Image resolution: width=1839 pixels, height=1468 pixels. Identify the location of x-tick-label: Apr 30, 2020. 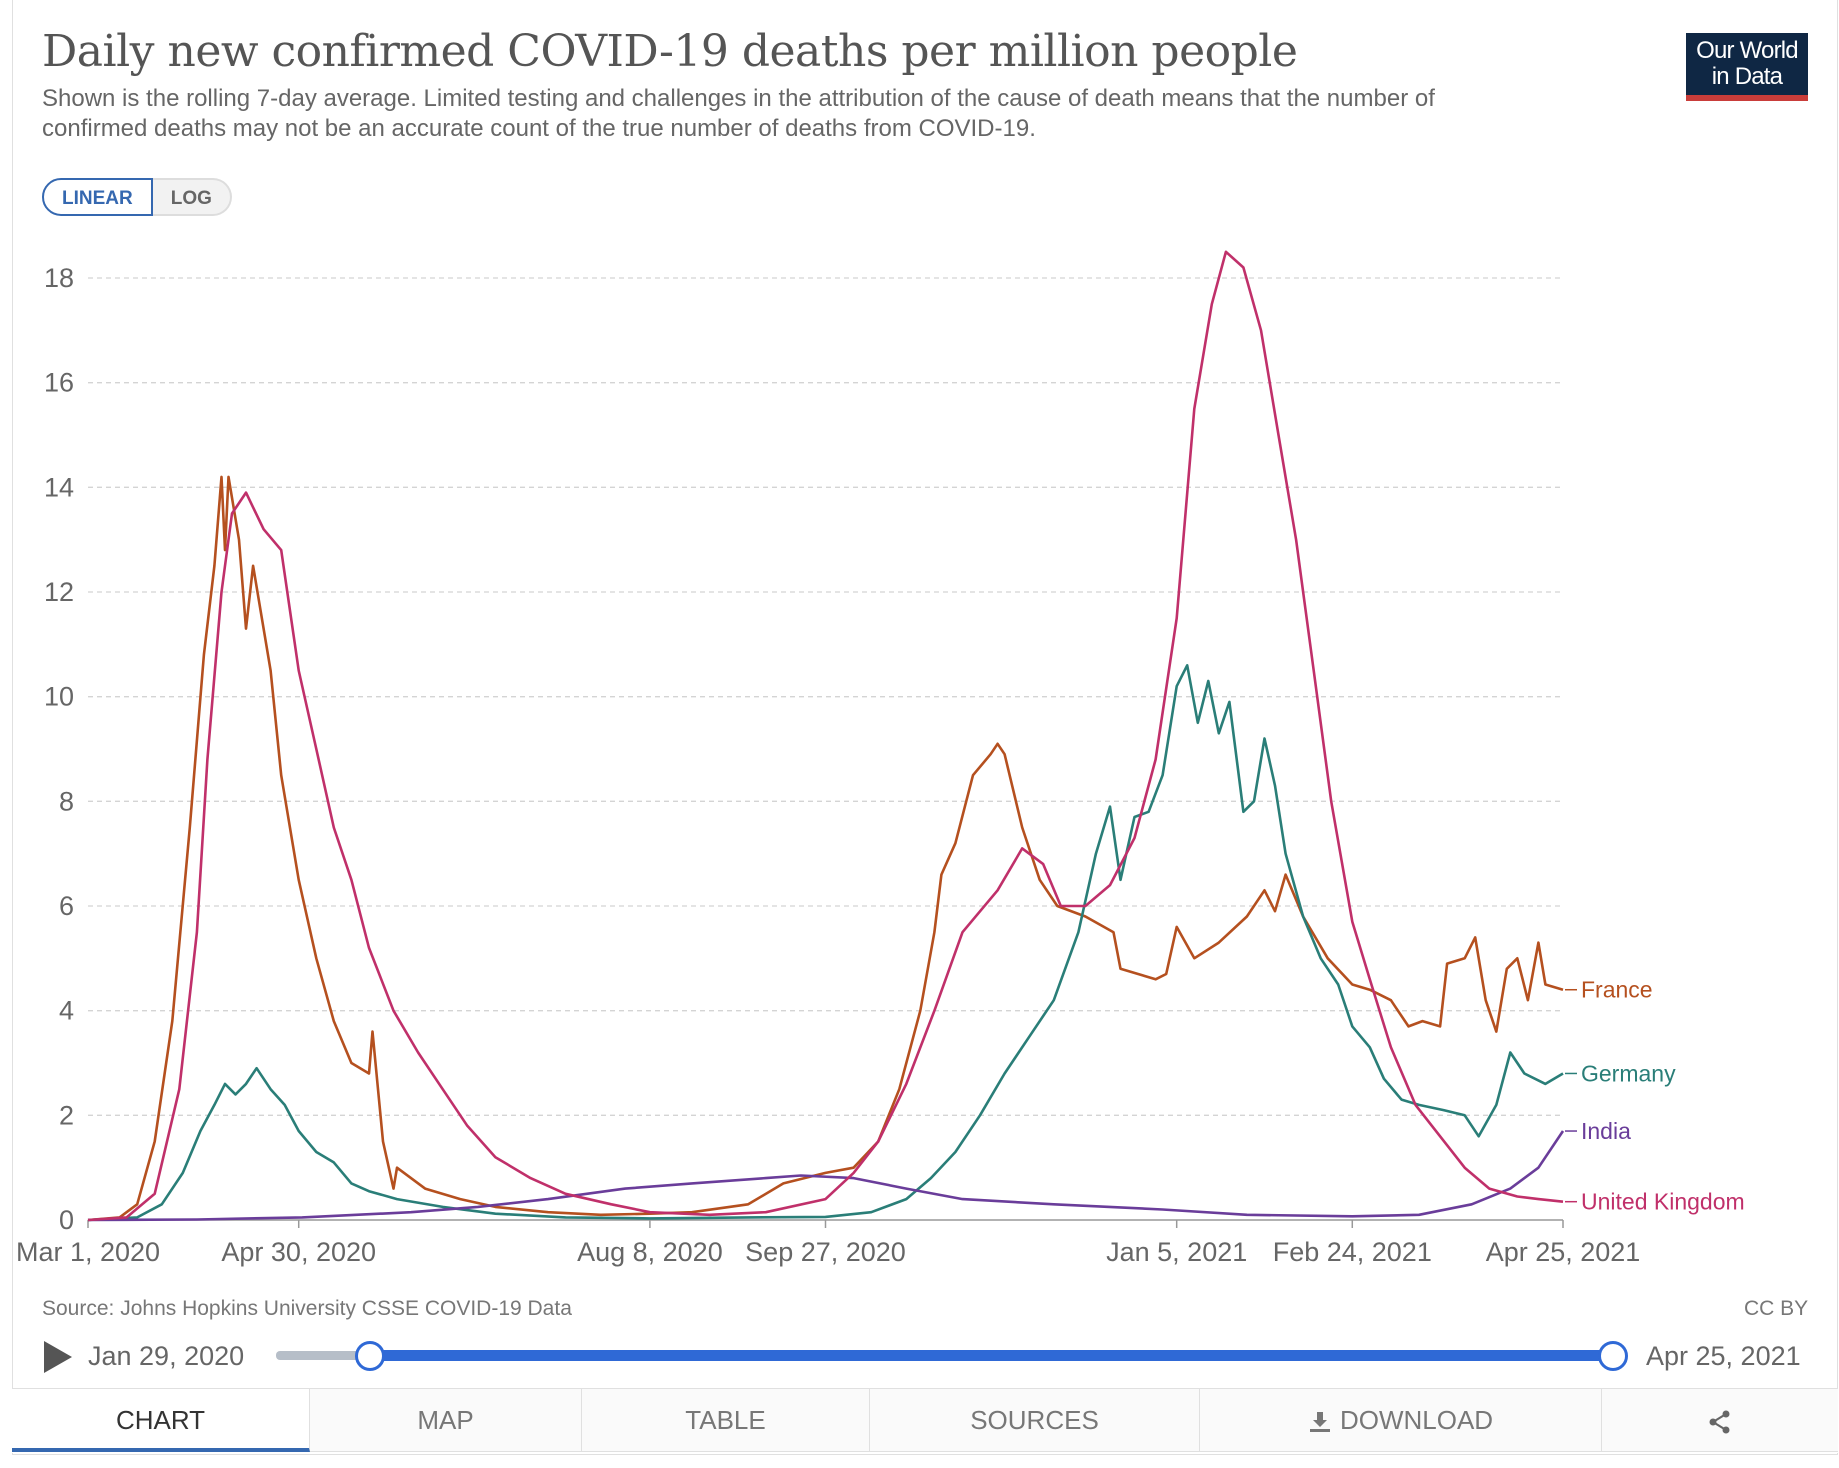
(298, 1252).